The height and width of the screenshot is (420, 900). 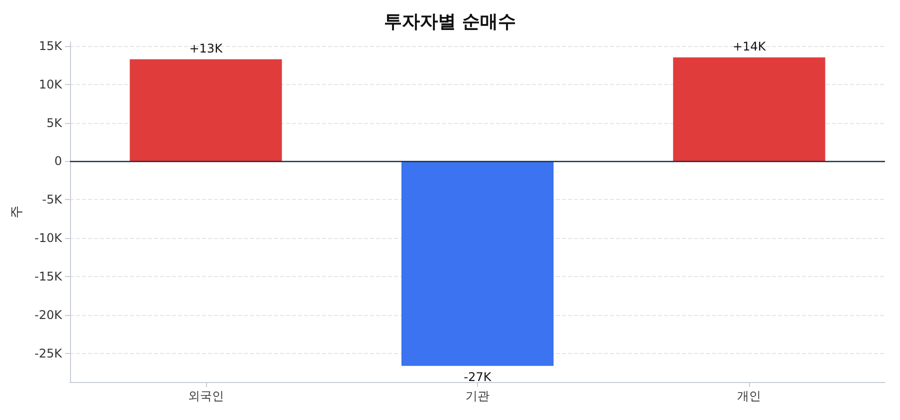 I want to click on y-tick-label: 10K, so click(x=51, y=84).